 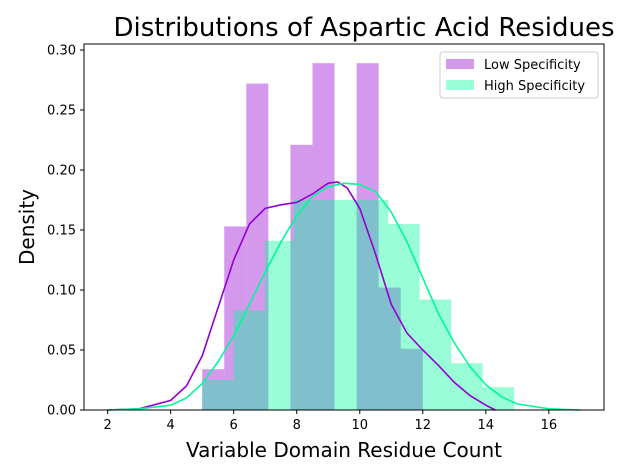 What do you see at coordinates (363, 28) in the screenshot?
I see `chart-title: Distributions of Aspartic Acid Residues` at bounding box center [363, 28].